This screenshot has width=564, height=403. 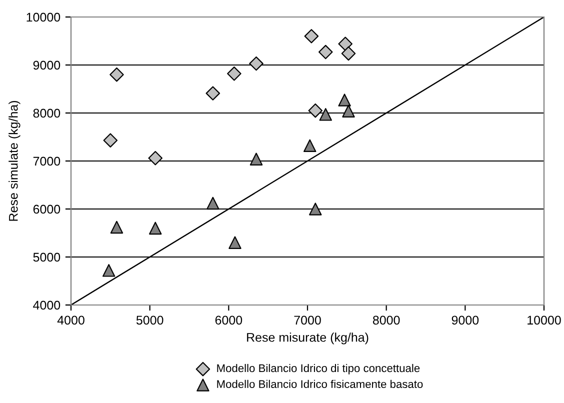 I want to click on x-tick-label: 5000, so click(x=150, y=320).